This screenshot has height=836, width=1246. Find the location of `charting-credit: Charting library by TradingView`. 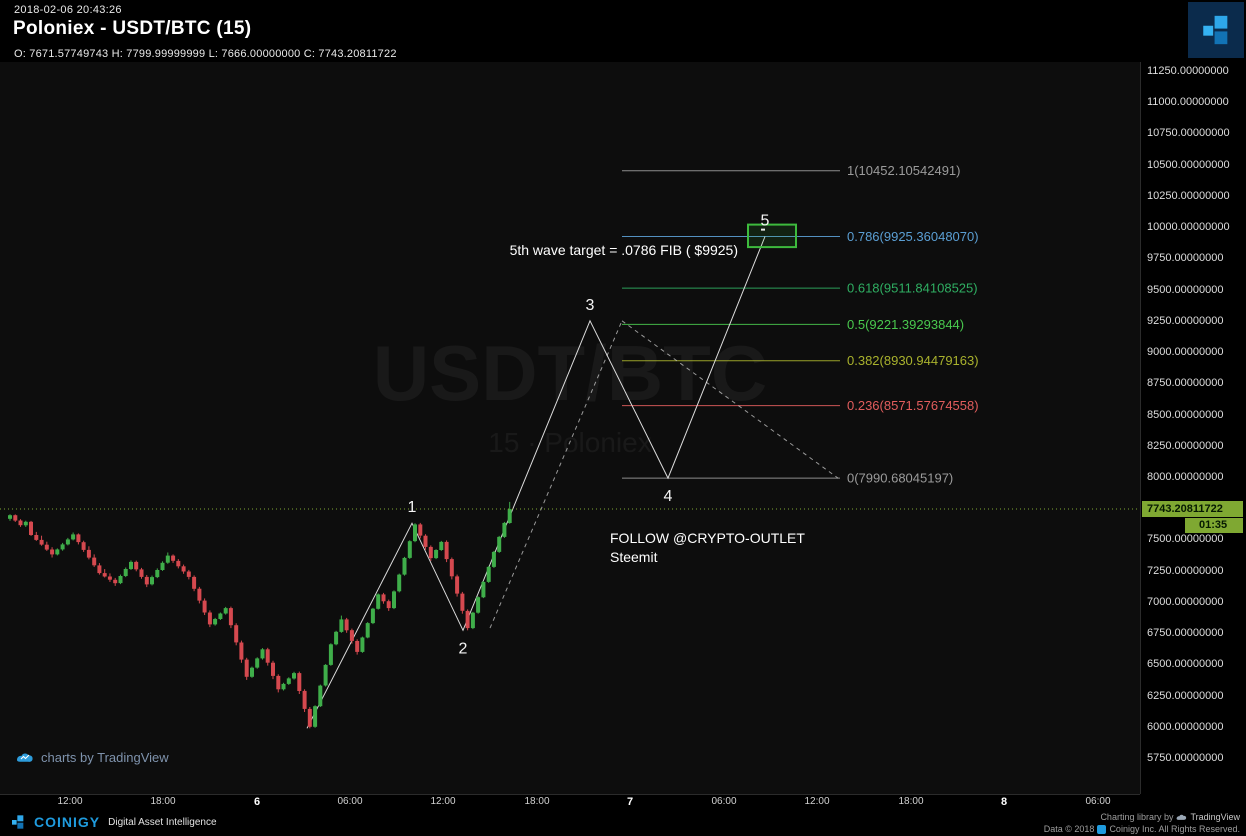

charting-credit: Charting library by TradingView is located at coordinates (1170, 817).